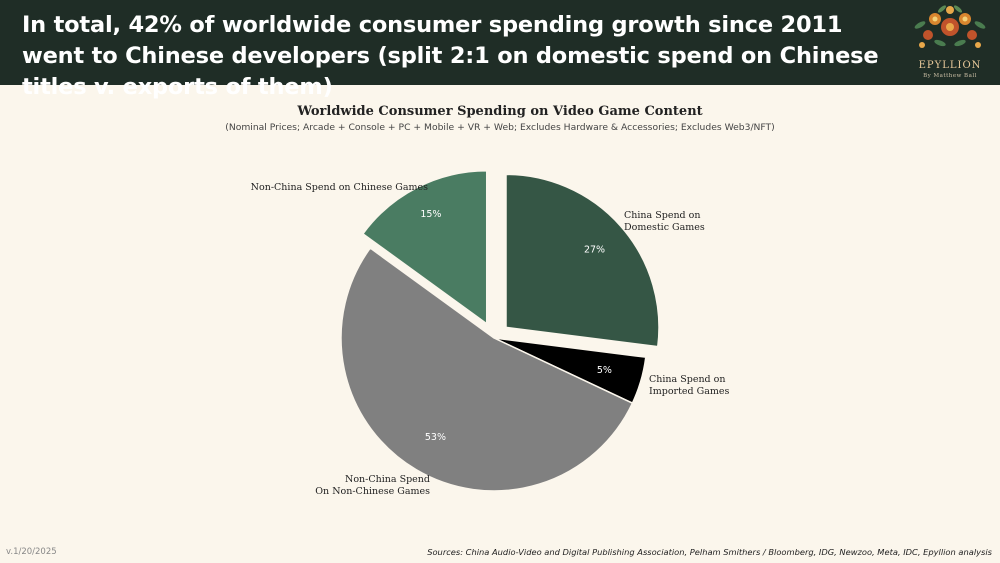  I want to click on slice-category-label: China Spend on Imported Games, so click(689, 385).